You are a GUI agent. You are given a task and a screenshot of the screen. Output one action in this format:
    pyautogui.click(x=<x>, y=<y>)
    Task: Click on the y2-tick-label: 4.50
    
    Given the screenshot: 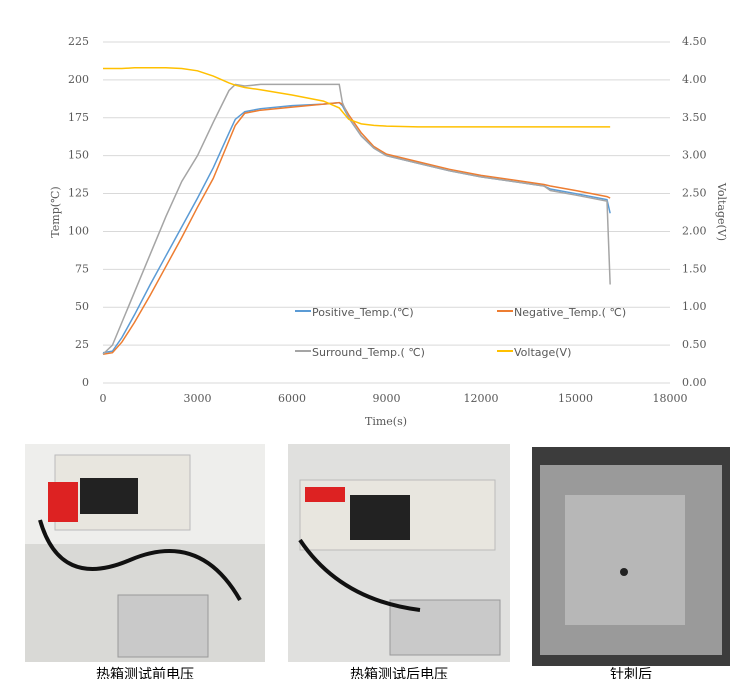 What is the action you would take?
    pyautogui.click(x=694, y=41)
    